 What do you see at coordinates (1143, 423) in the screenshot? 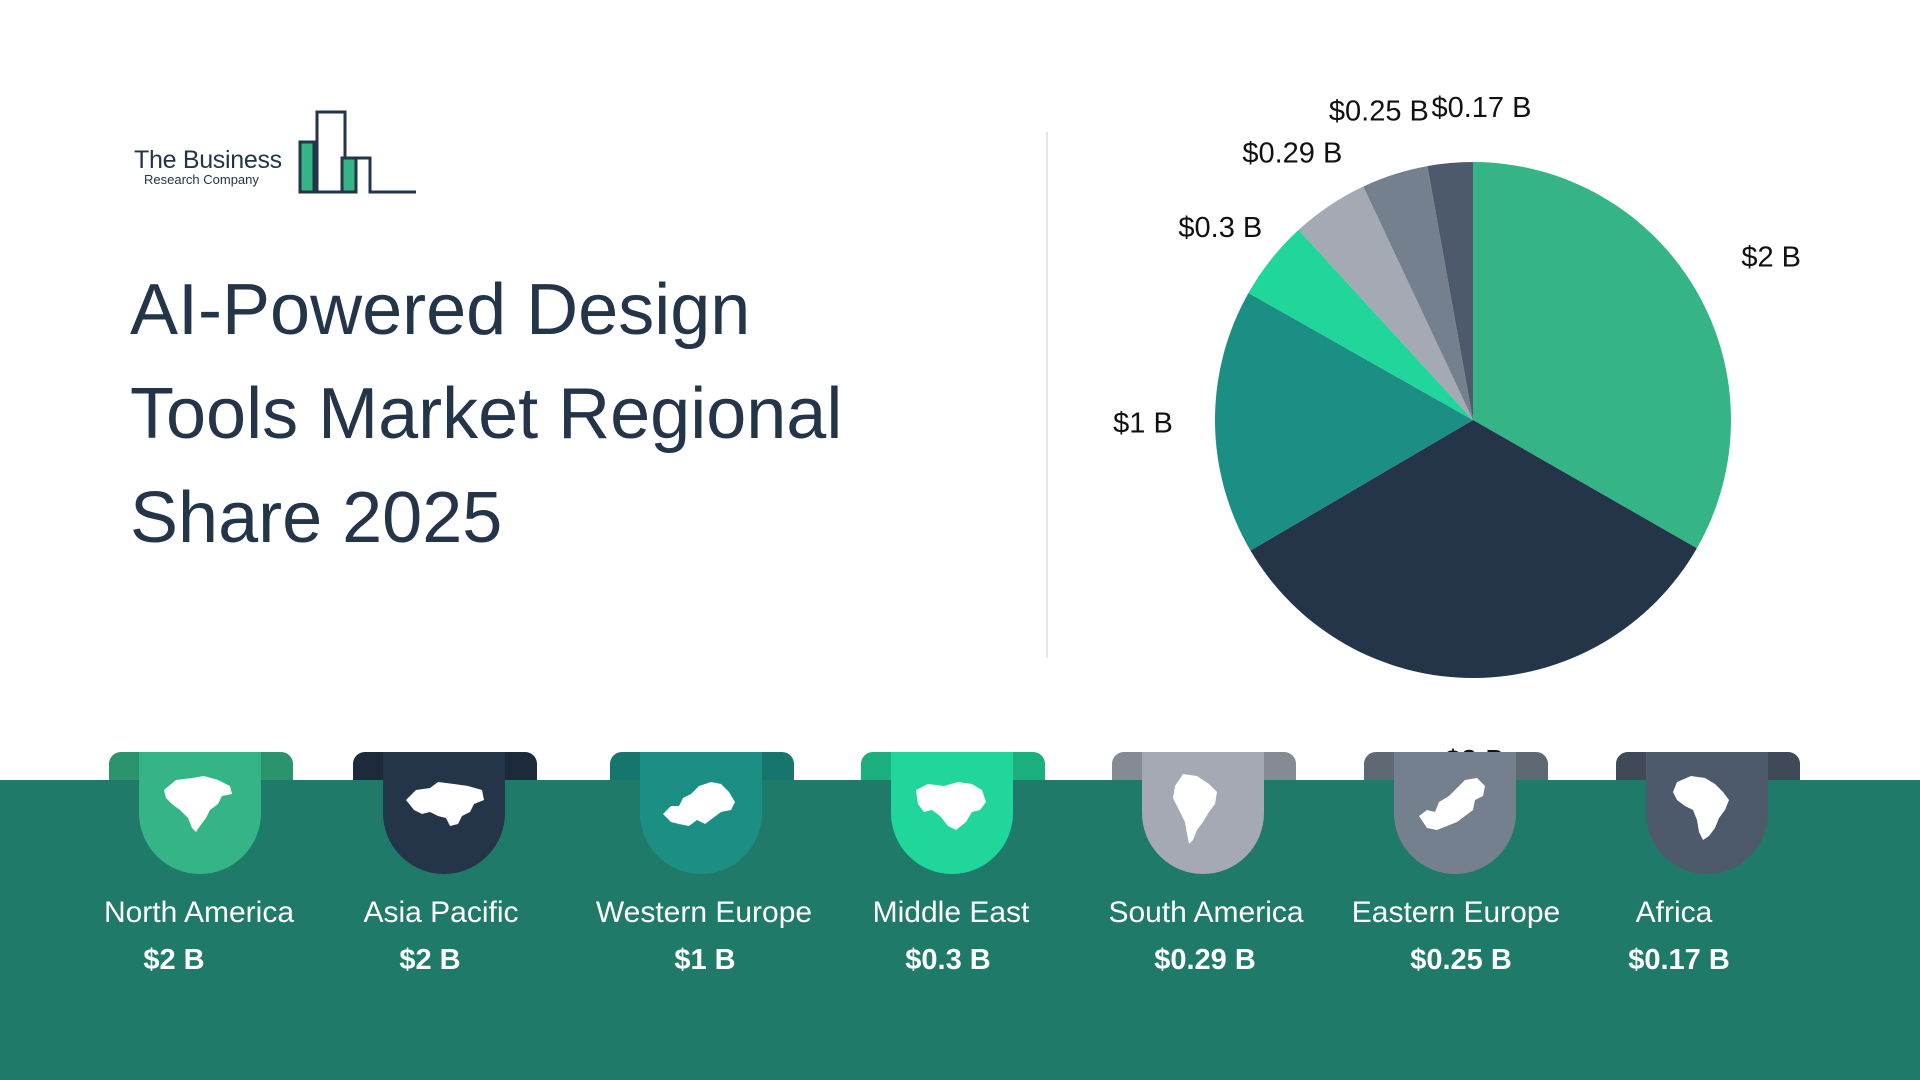
I see `pie-label-western-europe: $1 B` at bounding box center [1143, 423].